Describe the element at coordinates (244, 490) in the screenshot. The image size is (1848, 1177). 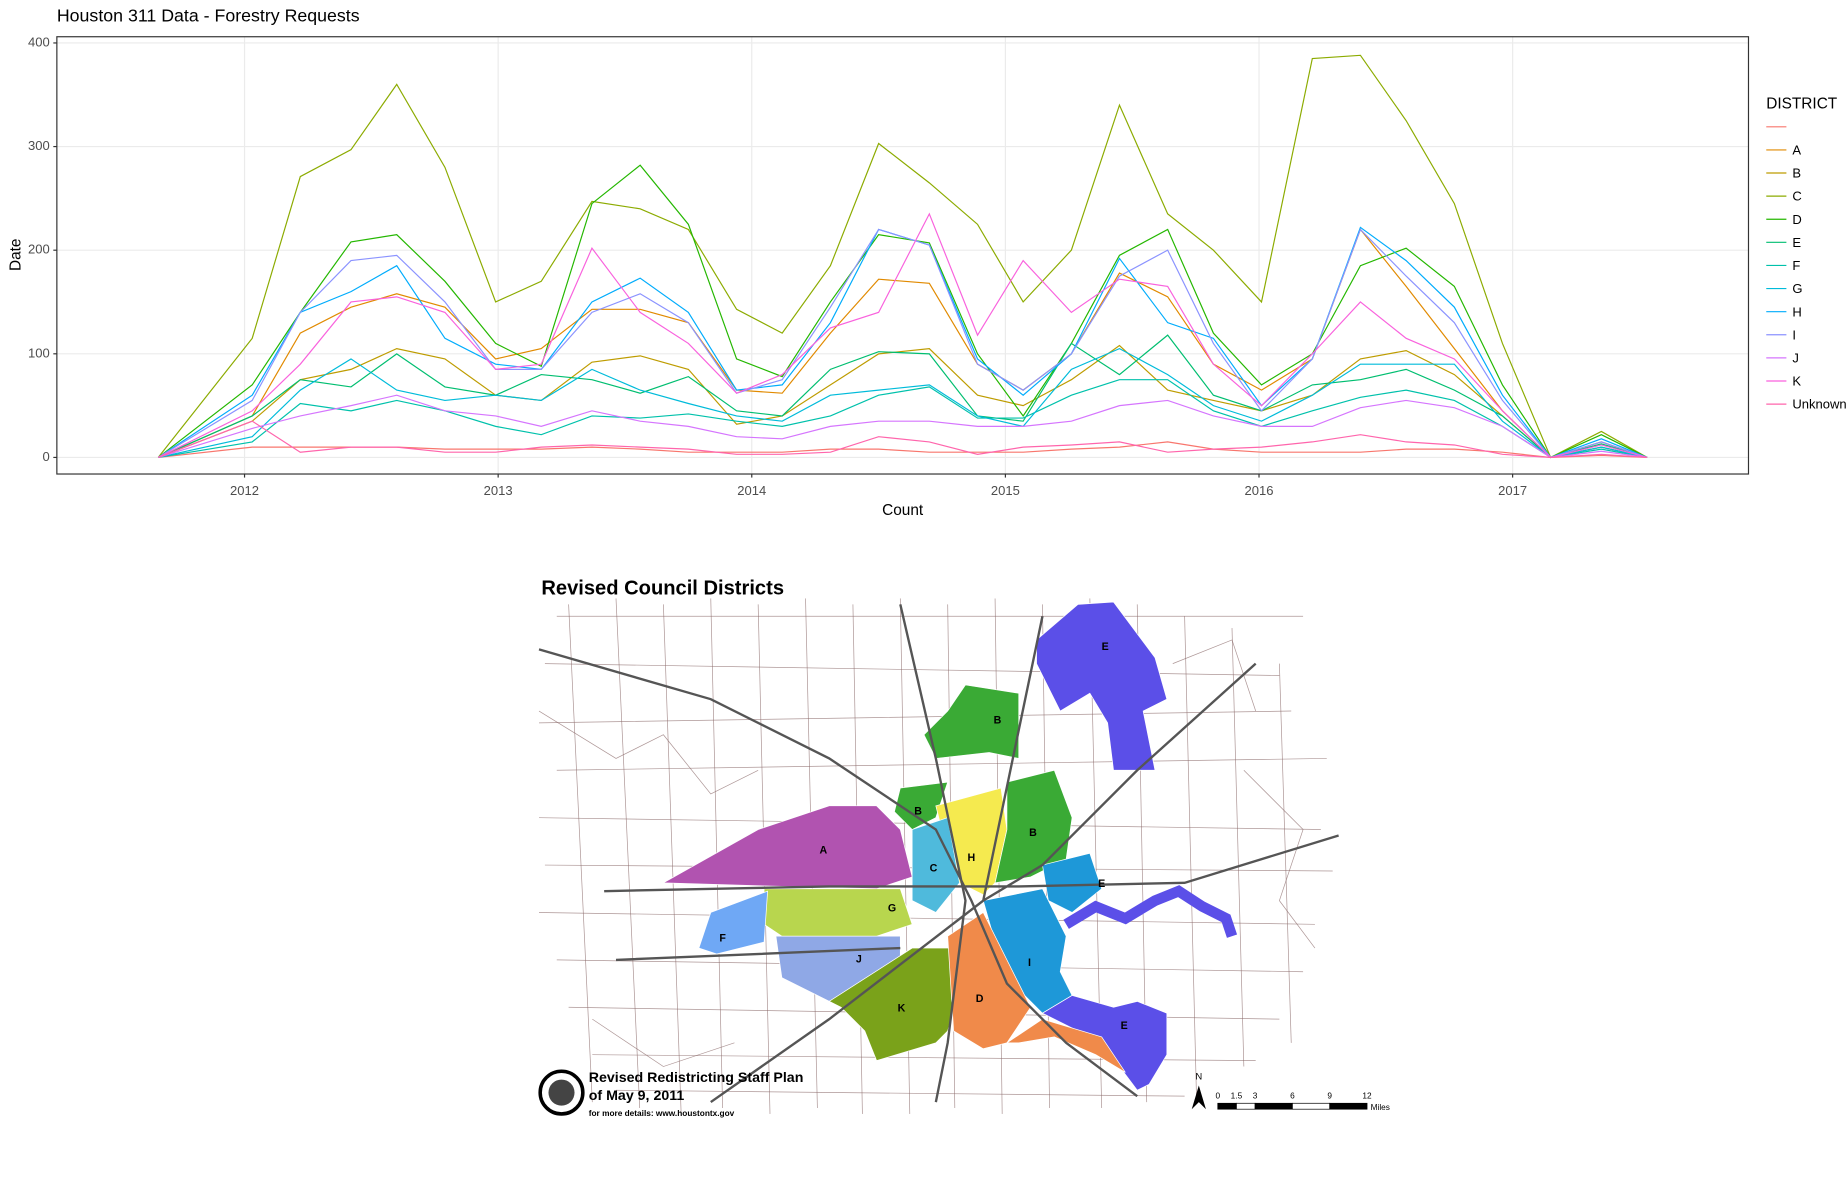
I see `x-tick-label: 2012` at that location.